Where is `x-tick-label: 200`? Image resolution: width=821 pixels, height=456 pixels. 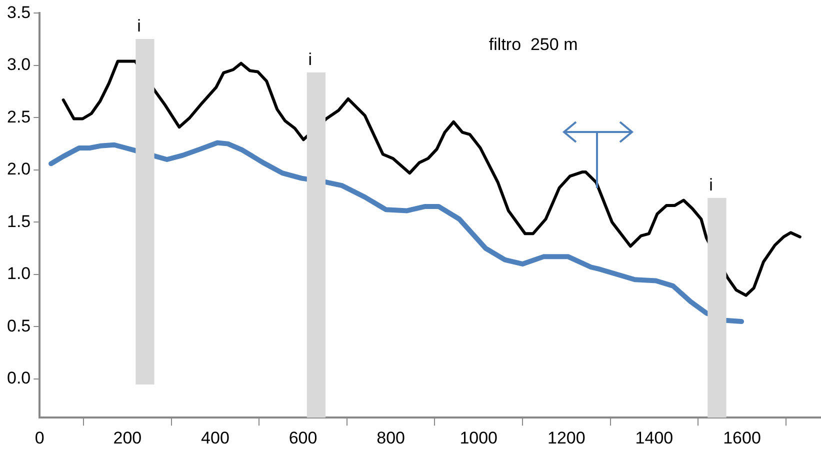 x-tick-label: 200 is located at coordinates (127, 438).